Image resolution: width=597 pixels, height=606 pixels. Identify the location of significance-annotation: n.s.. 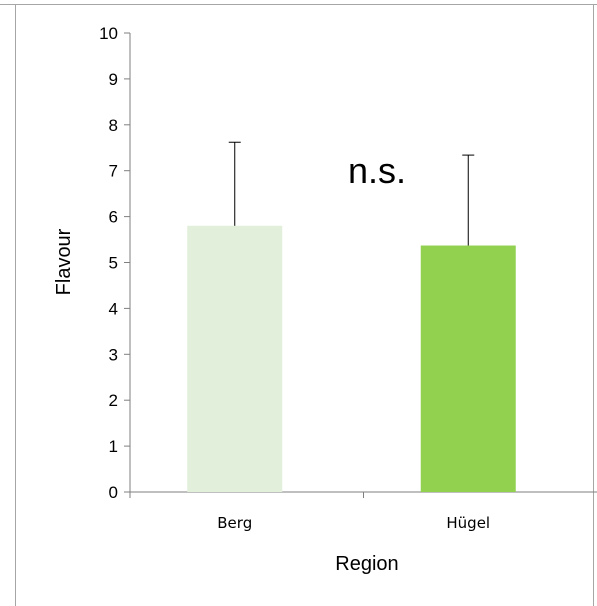
(377, 170).